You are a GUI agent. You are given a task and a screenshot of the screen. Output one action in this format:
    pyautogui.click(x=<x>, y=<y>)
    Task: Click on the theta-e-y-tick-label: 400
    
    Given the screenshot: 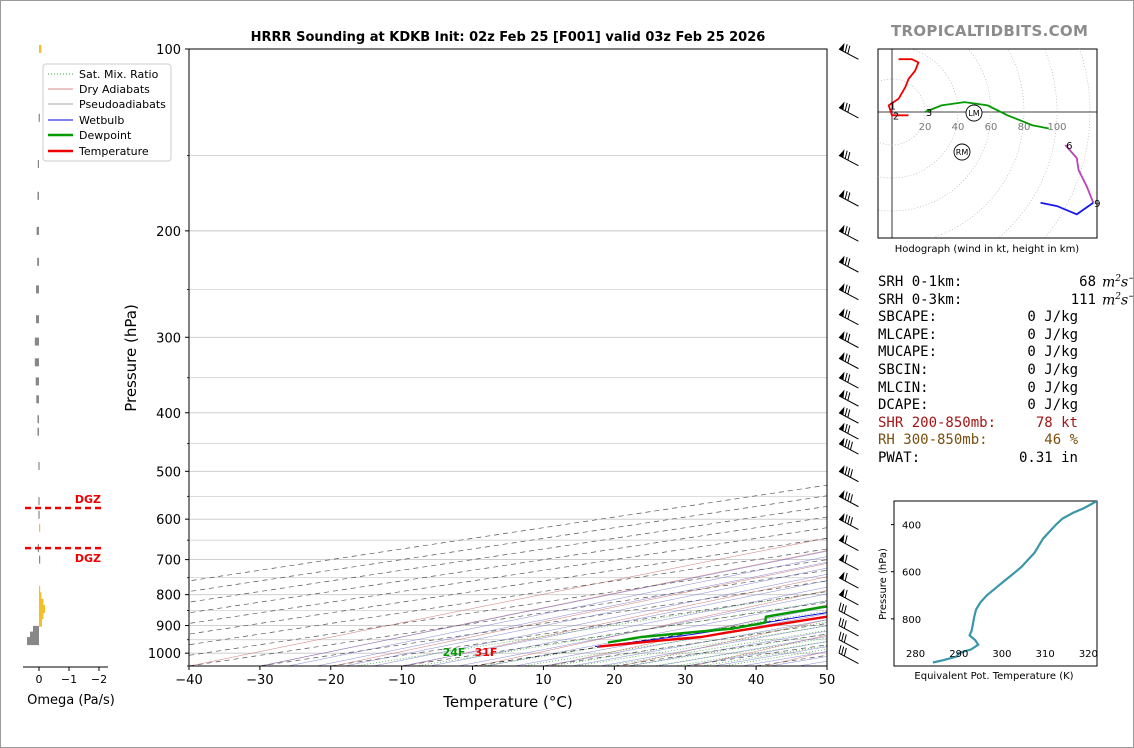 What is the action you would take?
    pyautogui.click(x=911, y=526)
    